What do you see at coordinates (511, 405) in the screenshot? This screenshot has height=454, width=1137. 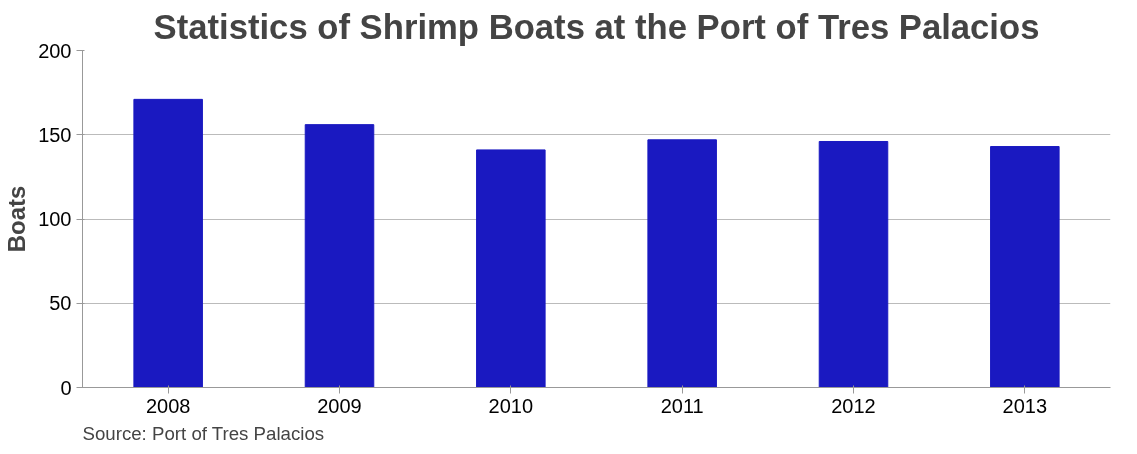 I see `x-tick-label: 2010` at bounding box center [511, 405].